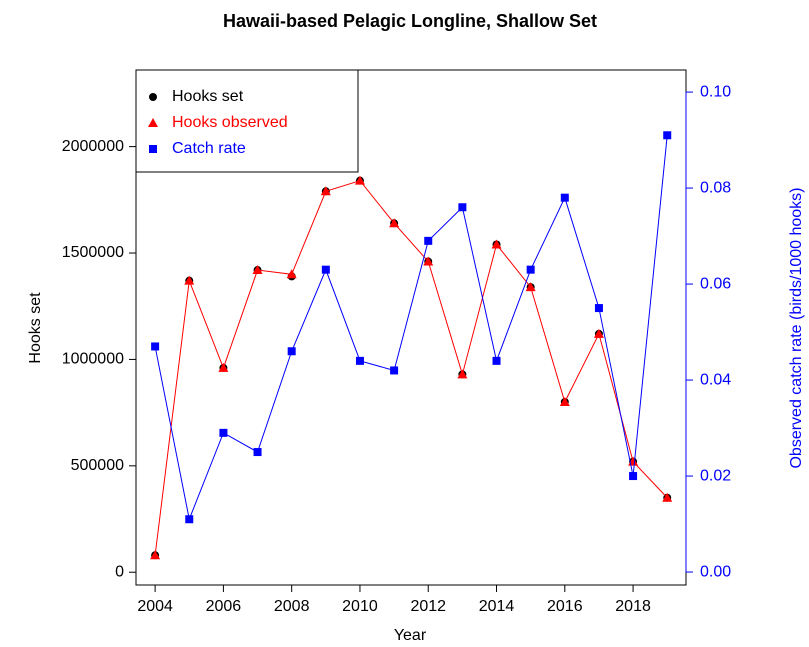  I want to click on x-tick-label: 2010, so click(360, 606).